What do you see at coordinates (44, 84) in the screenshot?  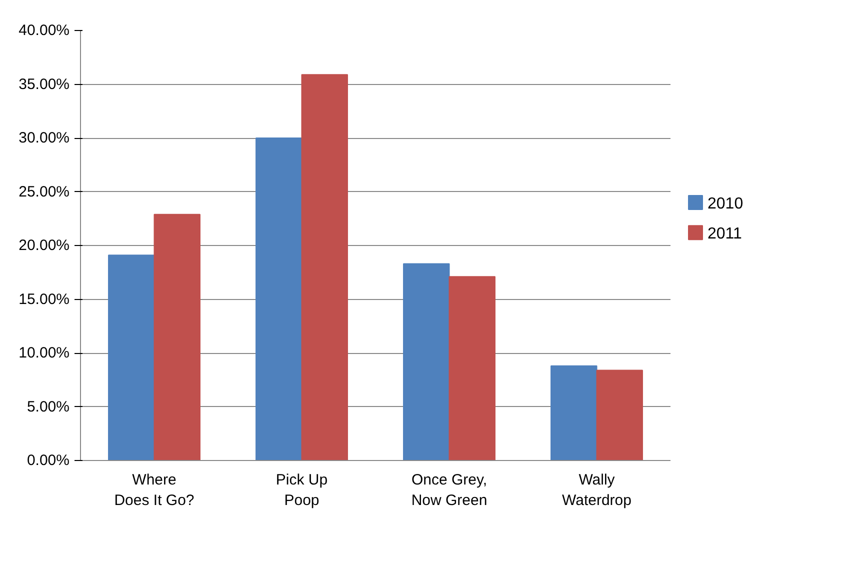 I see `y-tick-label: 35.00%` at bounding box center [44, 84].